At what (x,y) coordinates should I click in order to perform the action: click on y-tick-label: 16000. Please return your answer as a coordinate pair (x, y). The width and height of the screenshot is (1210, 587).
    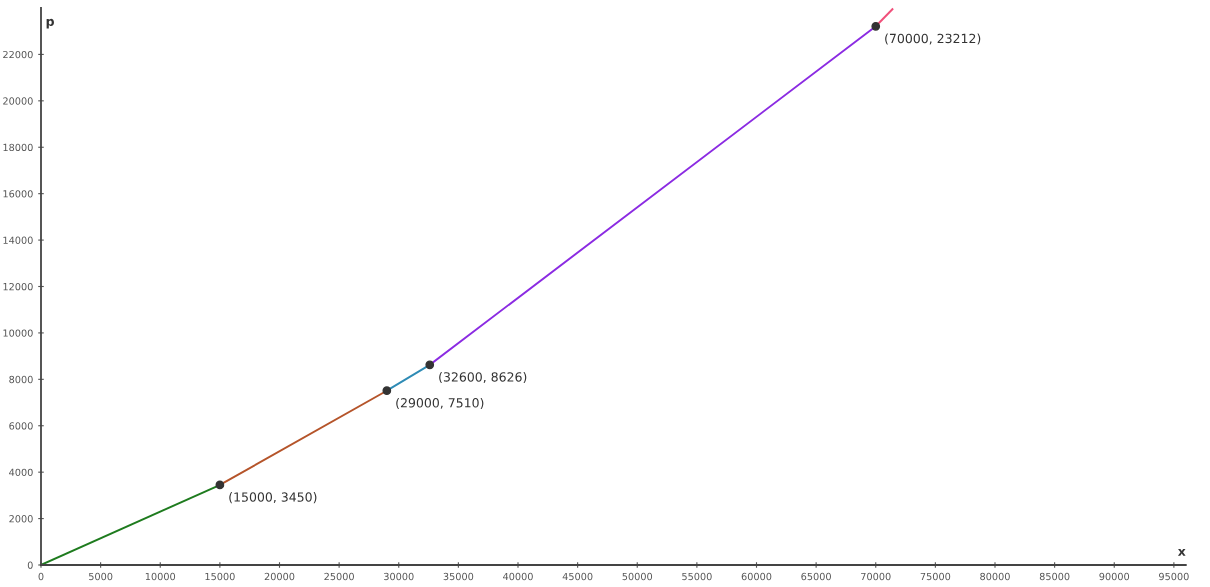
    Looking at the image, I should click on (18, 194).